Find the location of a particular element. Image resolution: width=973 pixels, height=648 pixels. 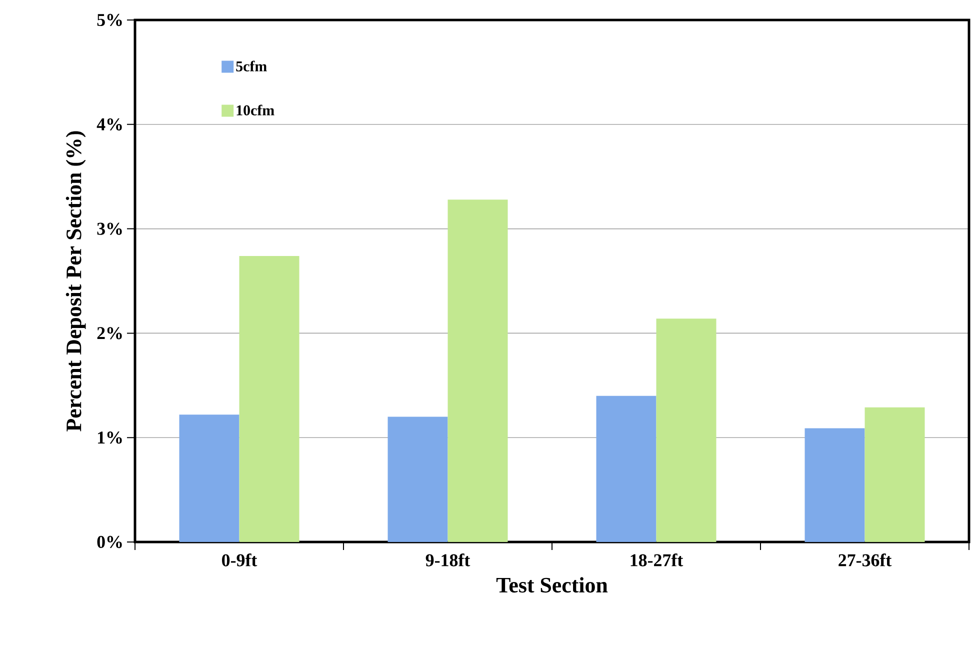

y-tick-label: 5% is located at coordinates (109, 20).